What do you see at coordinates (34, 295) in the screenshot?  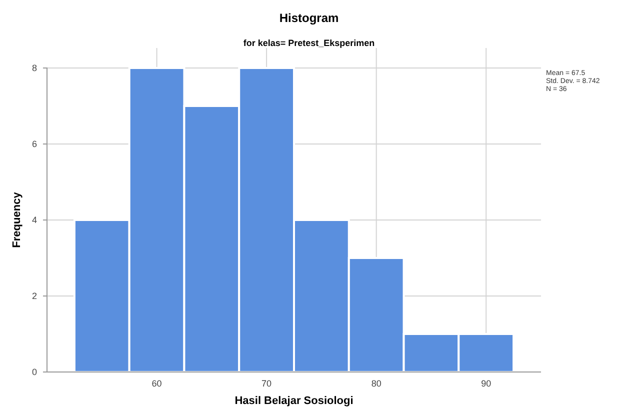 I see `y-tick-label: 2` at bounding box center [34, 295].